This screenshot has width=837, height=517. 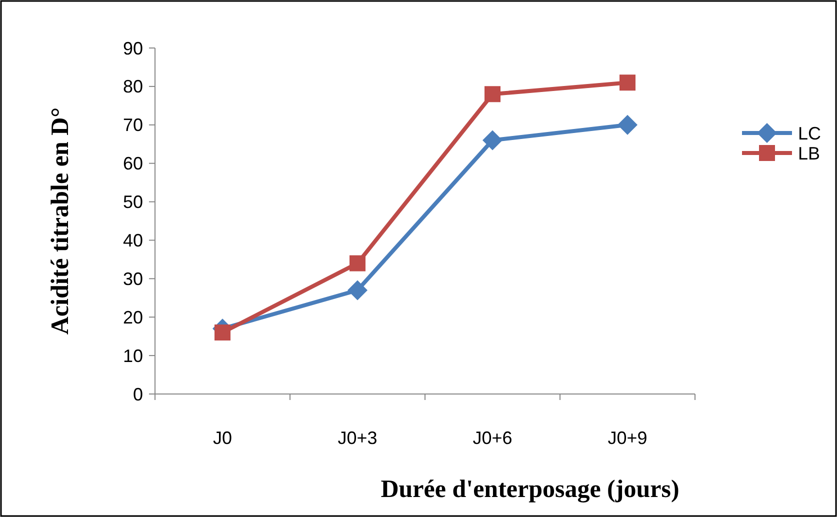 What do you see at coordinates (222, 438) in the screenshot?
I see `x-tick-label: J0` at bounding box center [222, 438].